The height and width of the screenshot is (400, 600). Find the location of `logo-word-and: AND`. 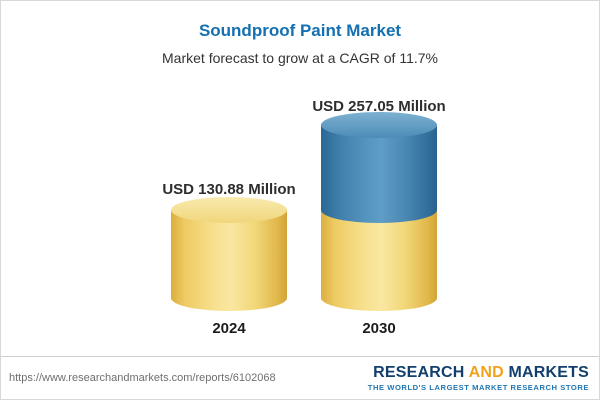

logo-word-and: AND is located at coordinates (486, 372).